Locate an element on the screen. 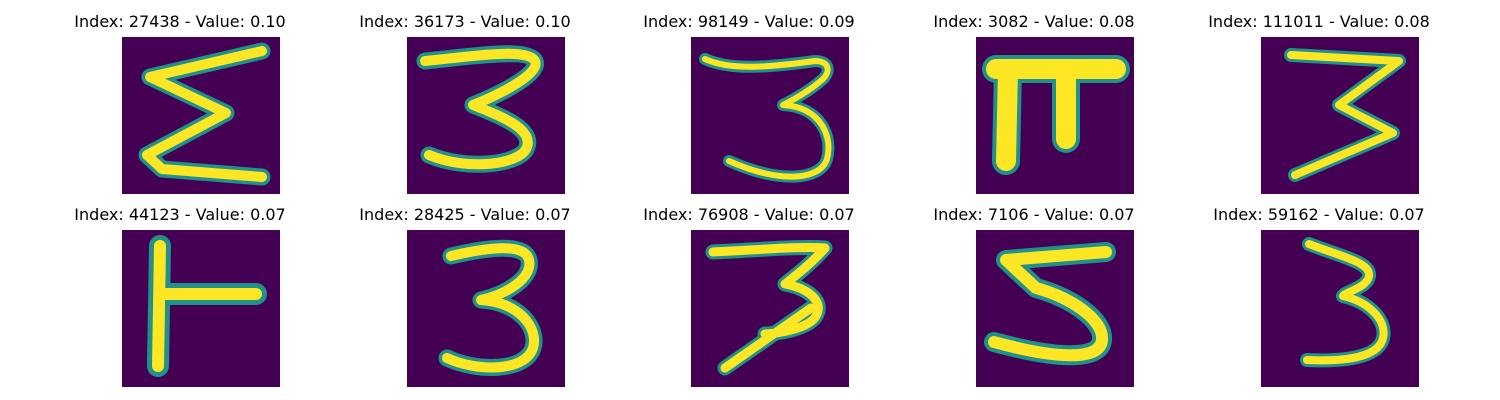 The image size is (1500, 400). panel-10: Index: 59162 - Value: 0.07 is located at coordinates (1319, 300).